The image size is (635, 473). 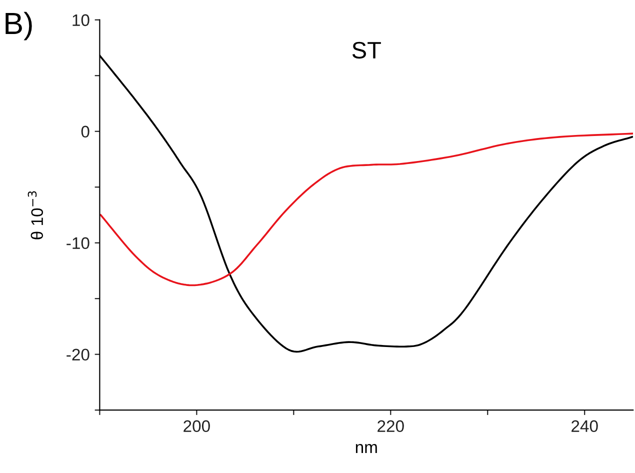 What do you see at coordinates (85, 132) in the screenshot?
I see `y-tick-label: 0` at bounding box center [85, 132].